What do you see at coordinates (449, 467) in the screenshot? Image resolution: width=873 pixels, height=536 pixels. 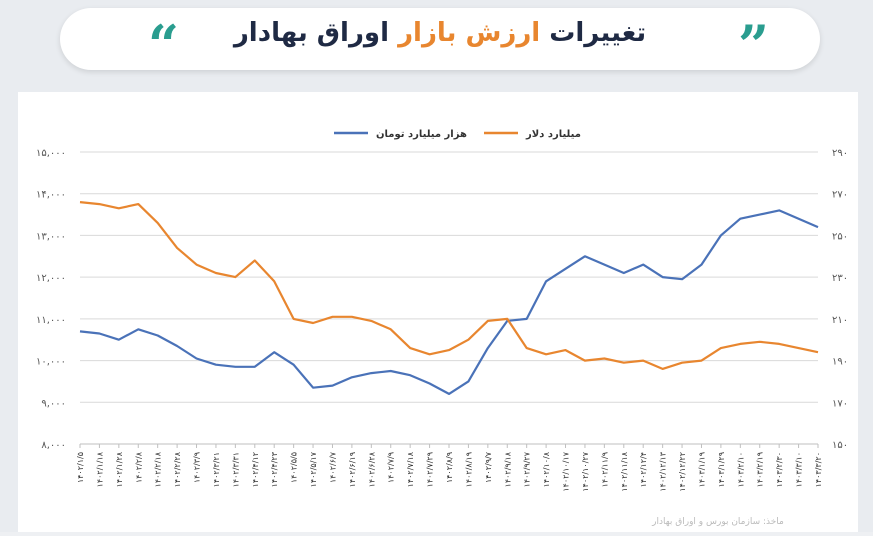 I see `x-axis-tick-label: ۱۴۰۲/۸/۹` at bounding box center [449, 467].